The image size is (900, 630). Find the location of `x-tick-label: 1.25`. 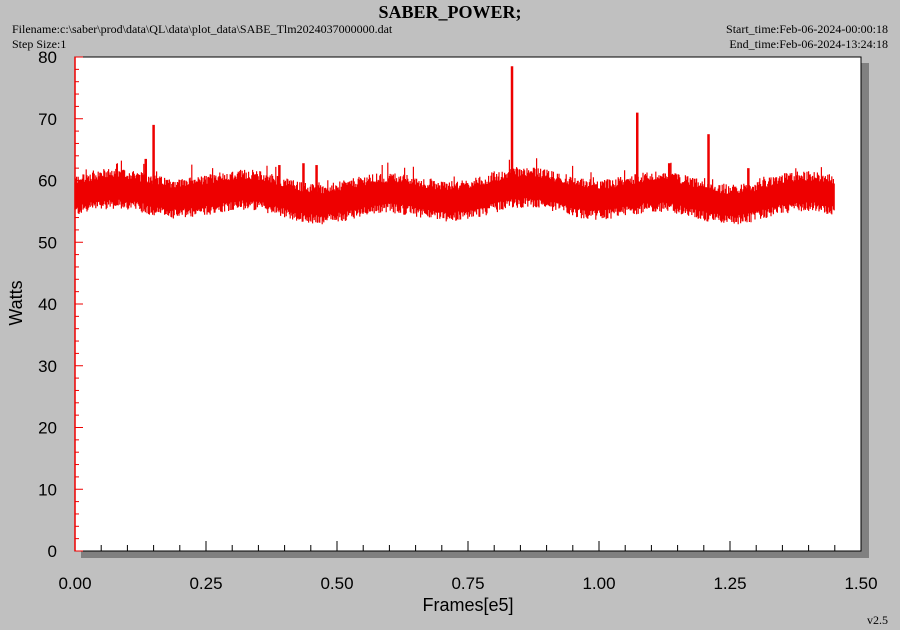

x-tick-label: 1.25 is located at coordinates (729, 583).